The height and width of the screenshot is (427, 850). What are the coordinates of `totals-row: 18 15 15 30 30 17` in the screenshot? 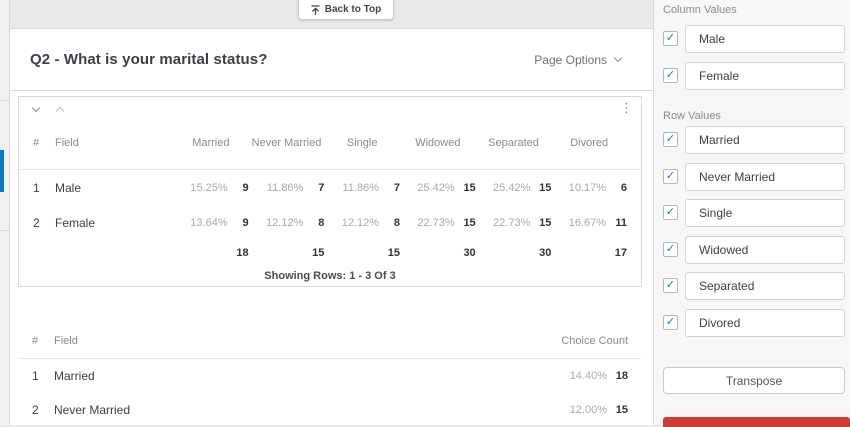 It's located at (330, 253).